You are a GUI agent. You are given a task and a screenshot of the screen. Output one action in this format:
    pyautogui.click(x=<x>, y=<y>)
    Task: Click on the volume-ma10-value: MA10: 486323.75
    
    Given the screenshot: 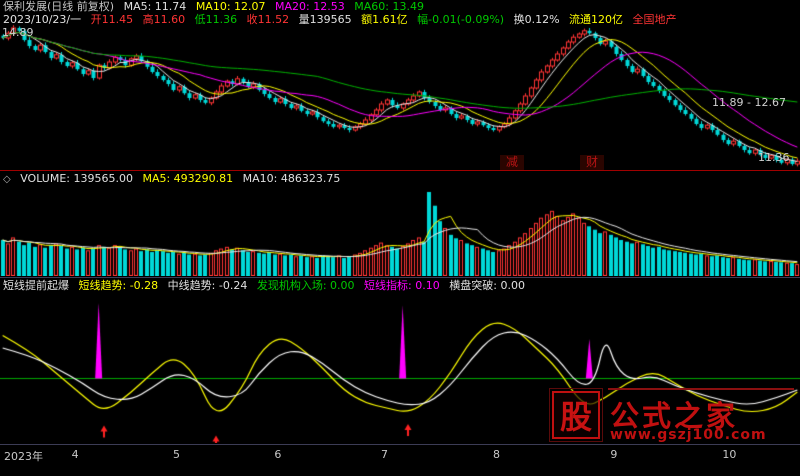 What is the action you would take?
    pyautogui.click(x=291, y=178)
    